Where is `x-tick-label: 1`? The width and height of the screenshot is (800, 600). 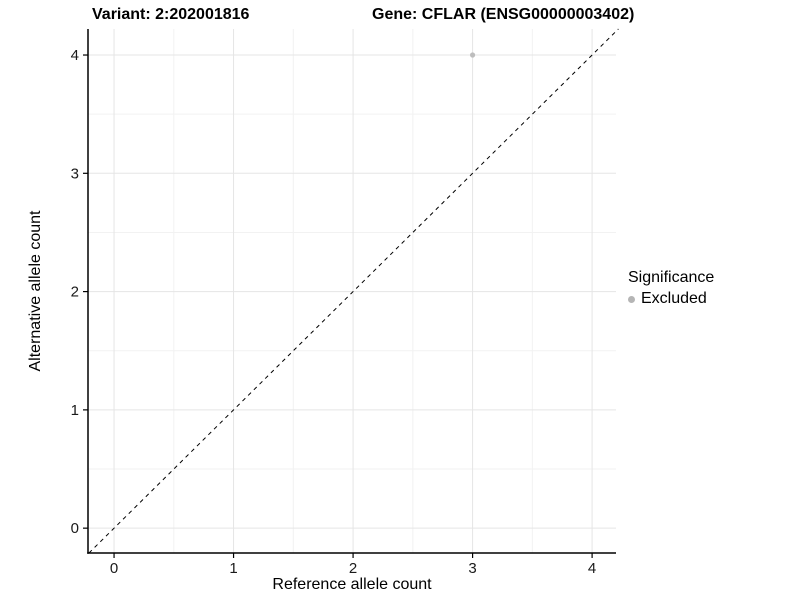
x-tick-label: 1 is located at coordinates (233, 568).